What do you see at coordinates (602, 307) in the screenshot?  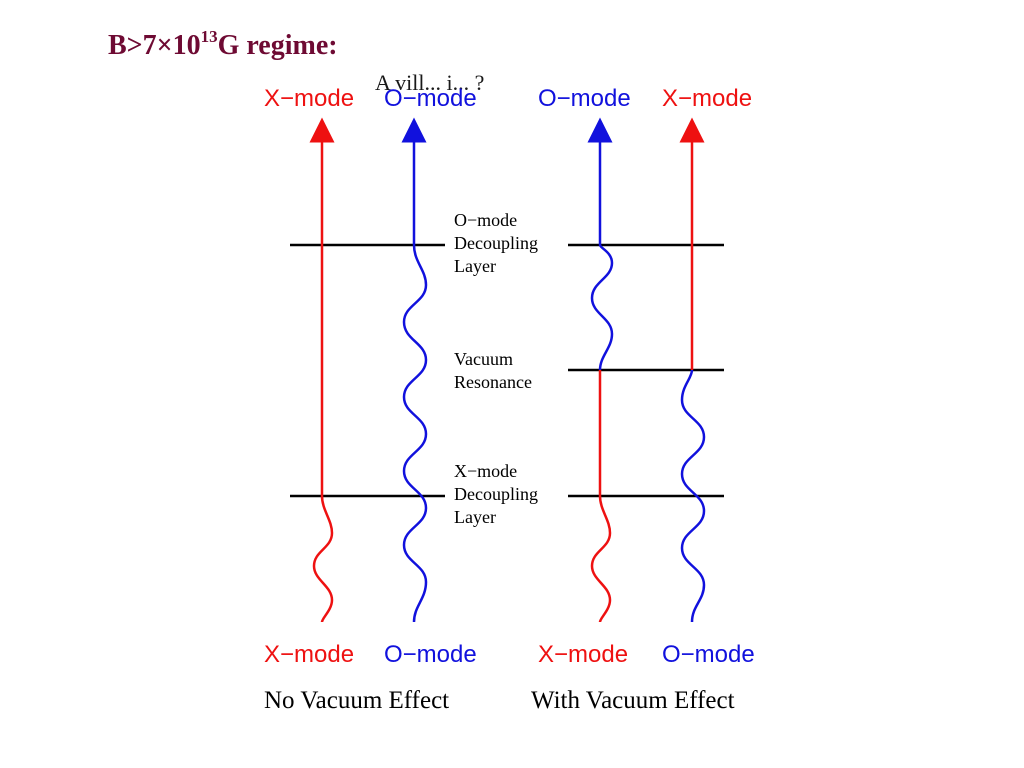 I see `right-converted-o-wave` at bounding box center [602, 307].